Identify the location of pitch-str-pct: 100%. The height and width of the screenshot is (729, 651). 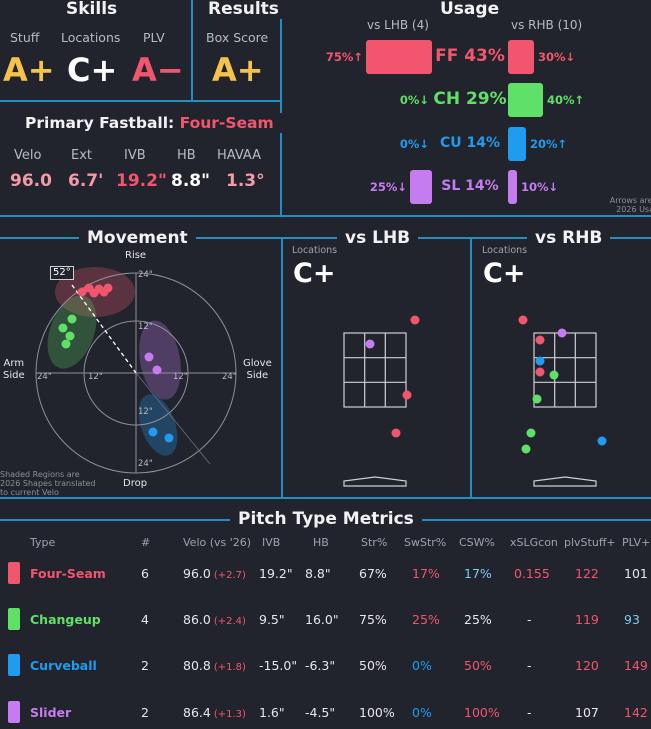
(377, 712).